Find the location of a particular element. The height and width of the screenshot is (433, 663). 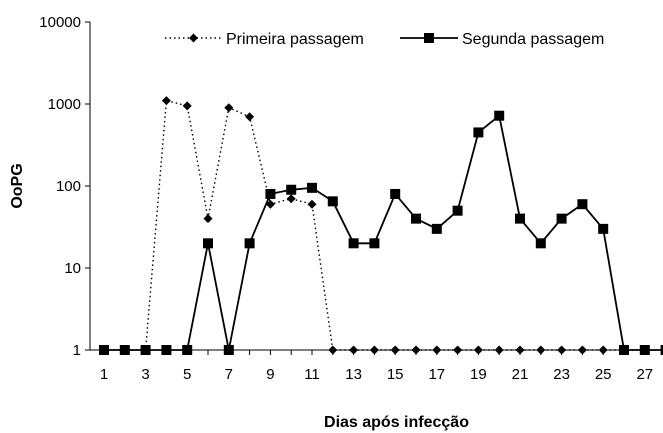

x-tick-label: 5 is located at coordinates (187, 374).